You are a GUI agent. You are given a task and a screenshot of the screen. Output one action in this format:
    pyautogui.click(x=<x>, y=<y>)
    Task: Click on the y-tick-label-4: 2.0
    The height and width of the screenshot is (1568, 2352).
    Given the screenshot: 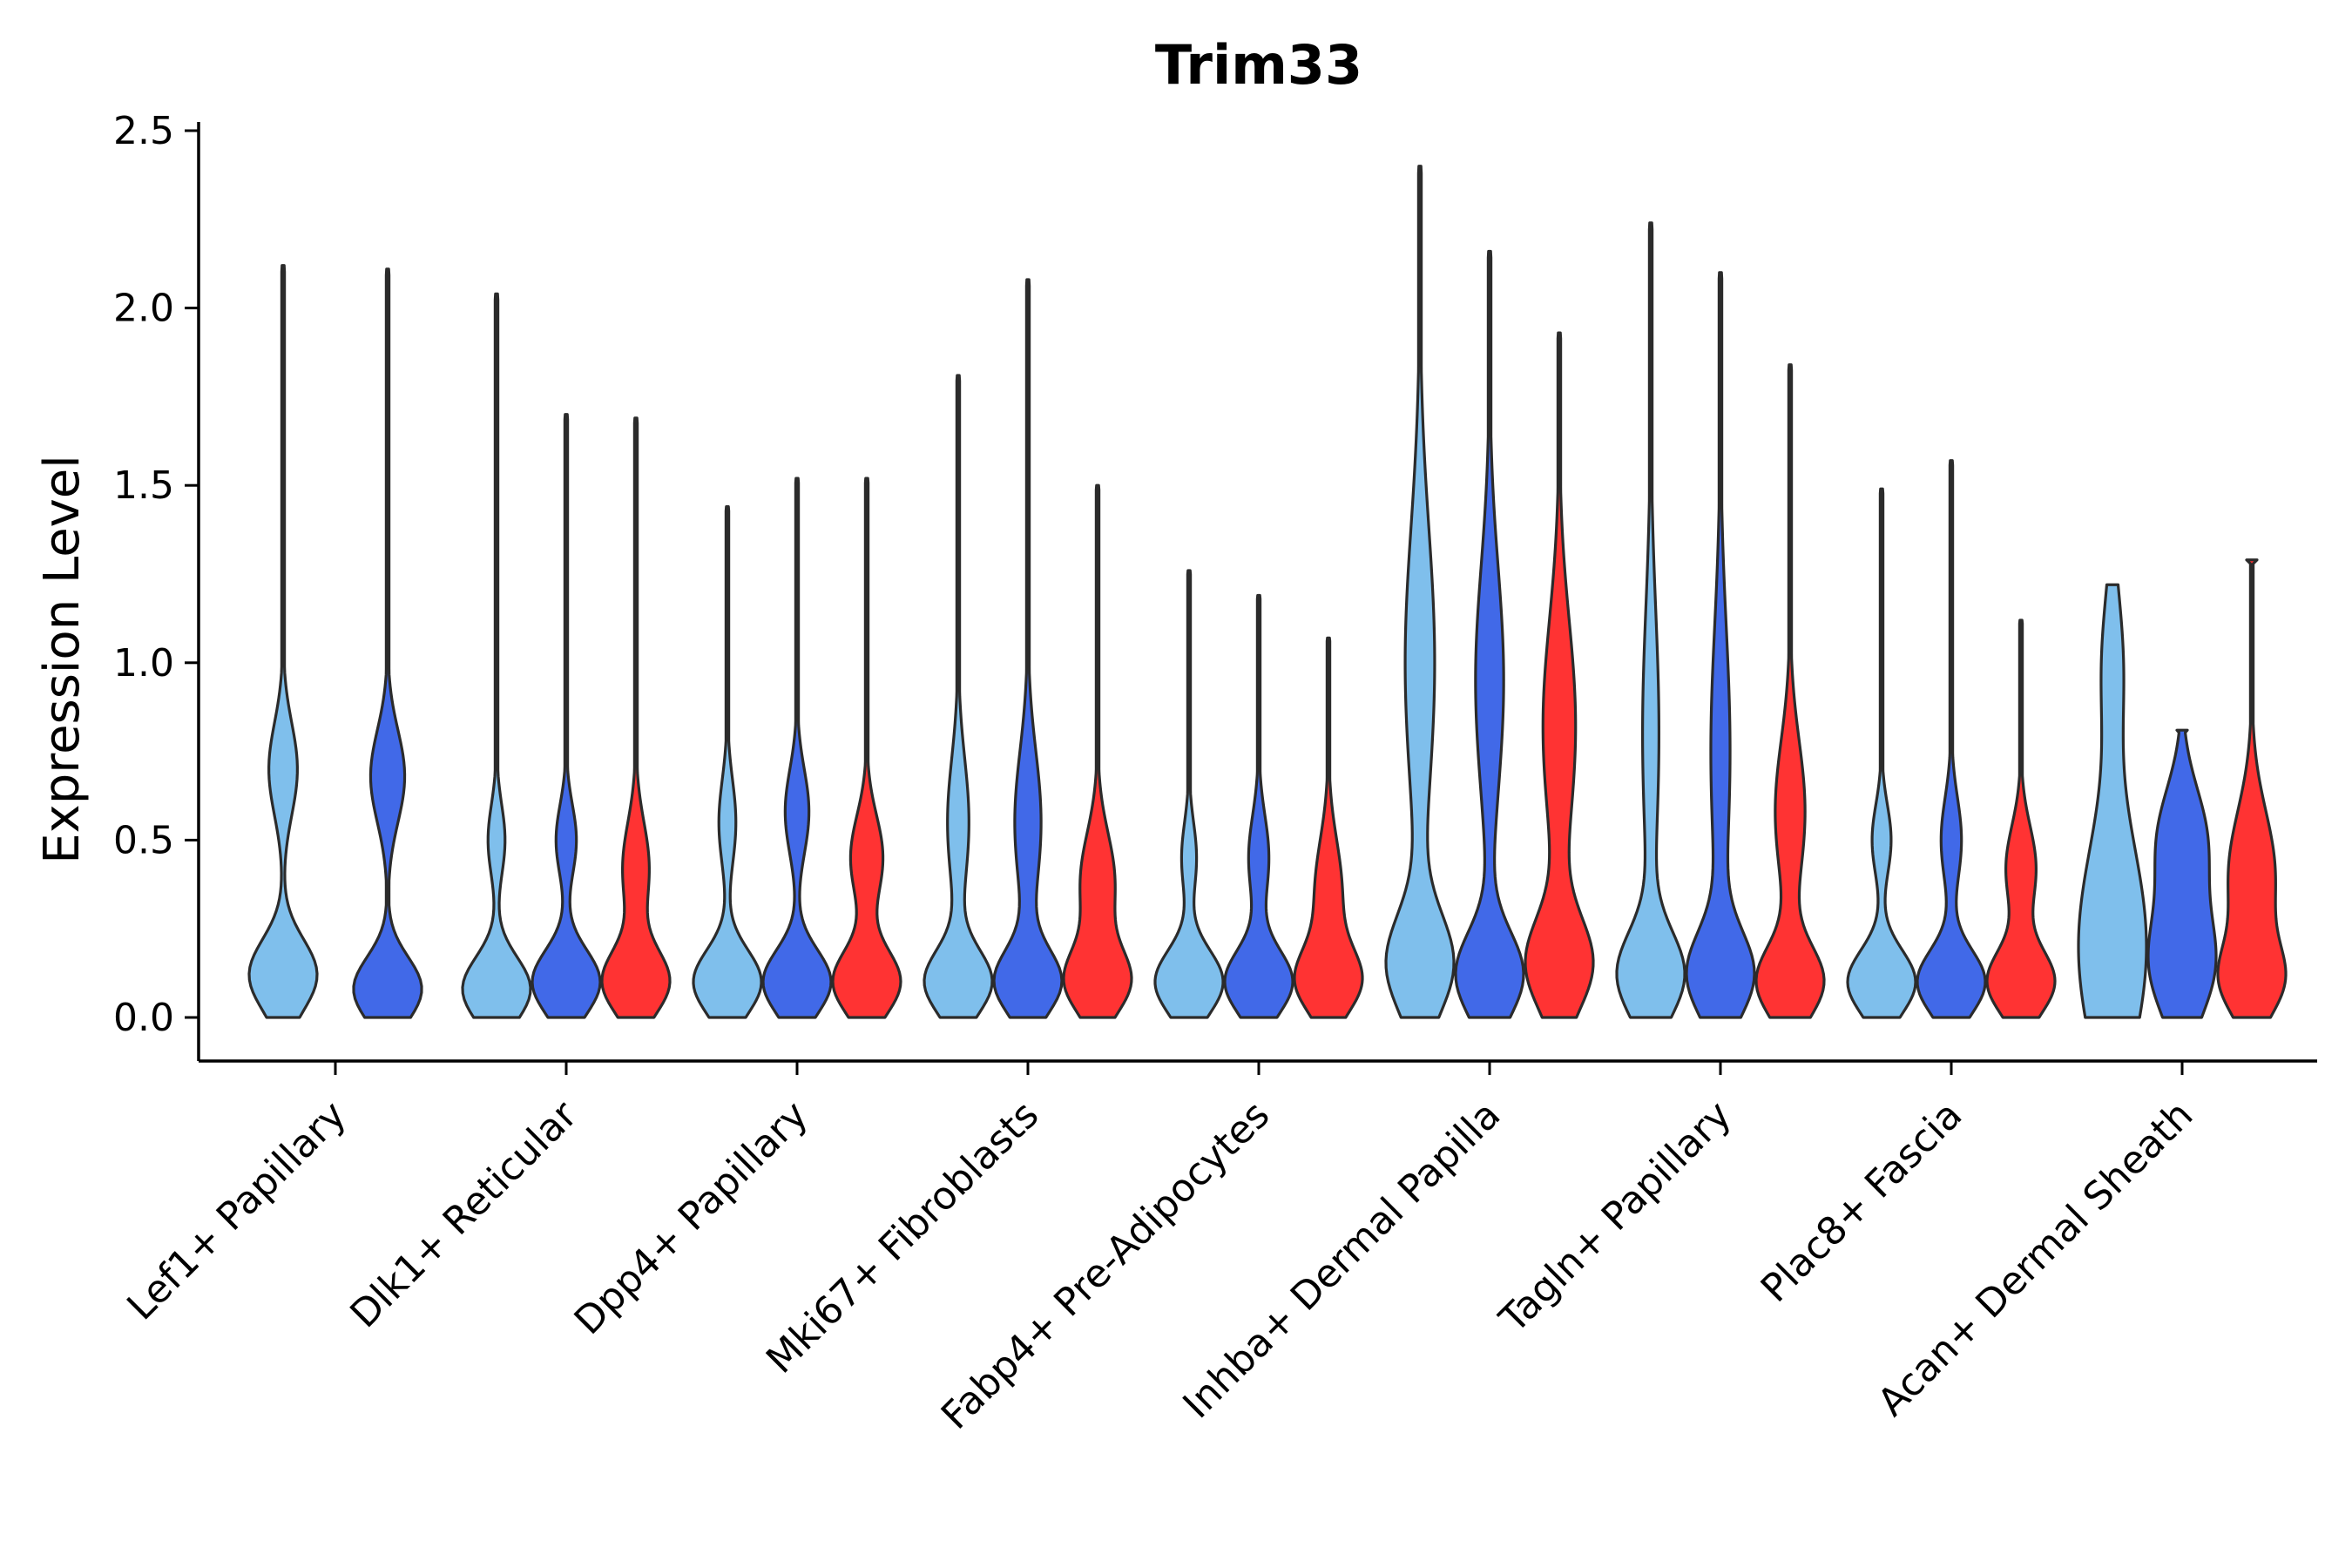 What is the action you would take?
    pyautogui.click(x=143, y=309)
    